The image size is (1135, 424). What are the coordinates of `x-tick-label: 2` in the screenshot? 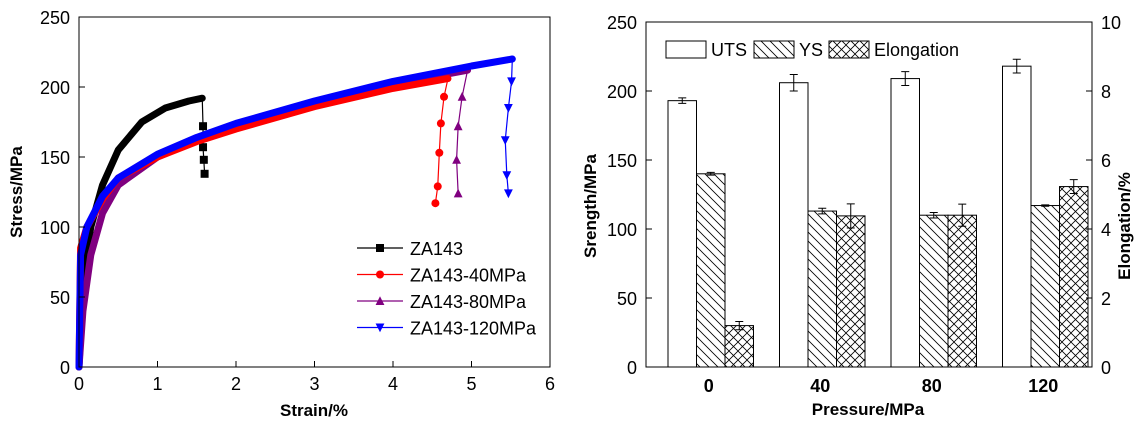 It's located at (236, 384).